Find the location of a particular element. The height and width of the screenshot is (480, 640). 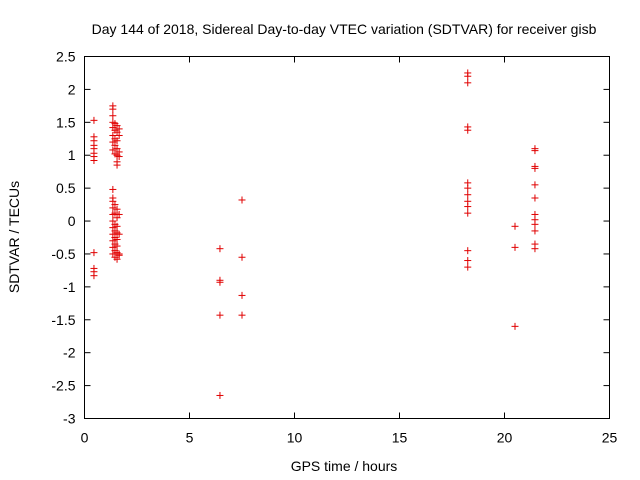

y-tick-label: -1.5 is located at coordinates (63, 320).